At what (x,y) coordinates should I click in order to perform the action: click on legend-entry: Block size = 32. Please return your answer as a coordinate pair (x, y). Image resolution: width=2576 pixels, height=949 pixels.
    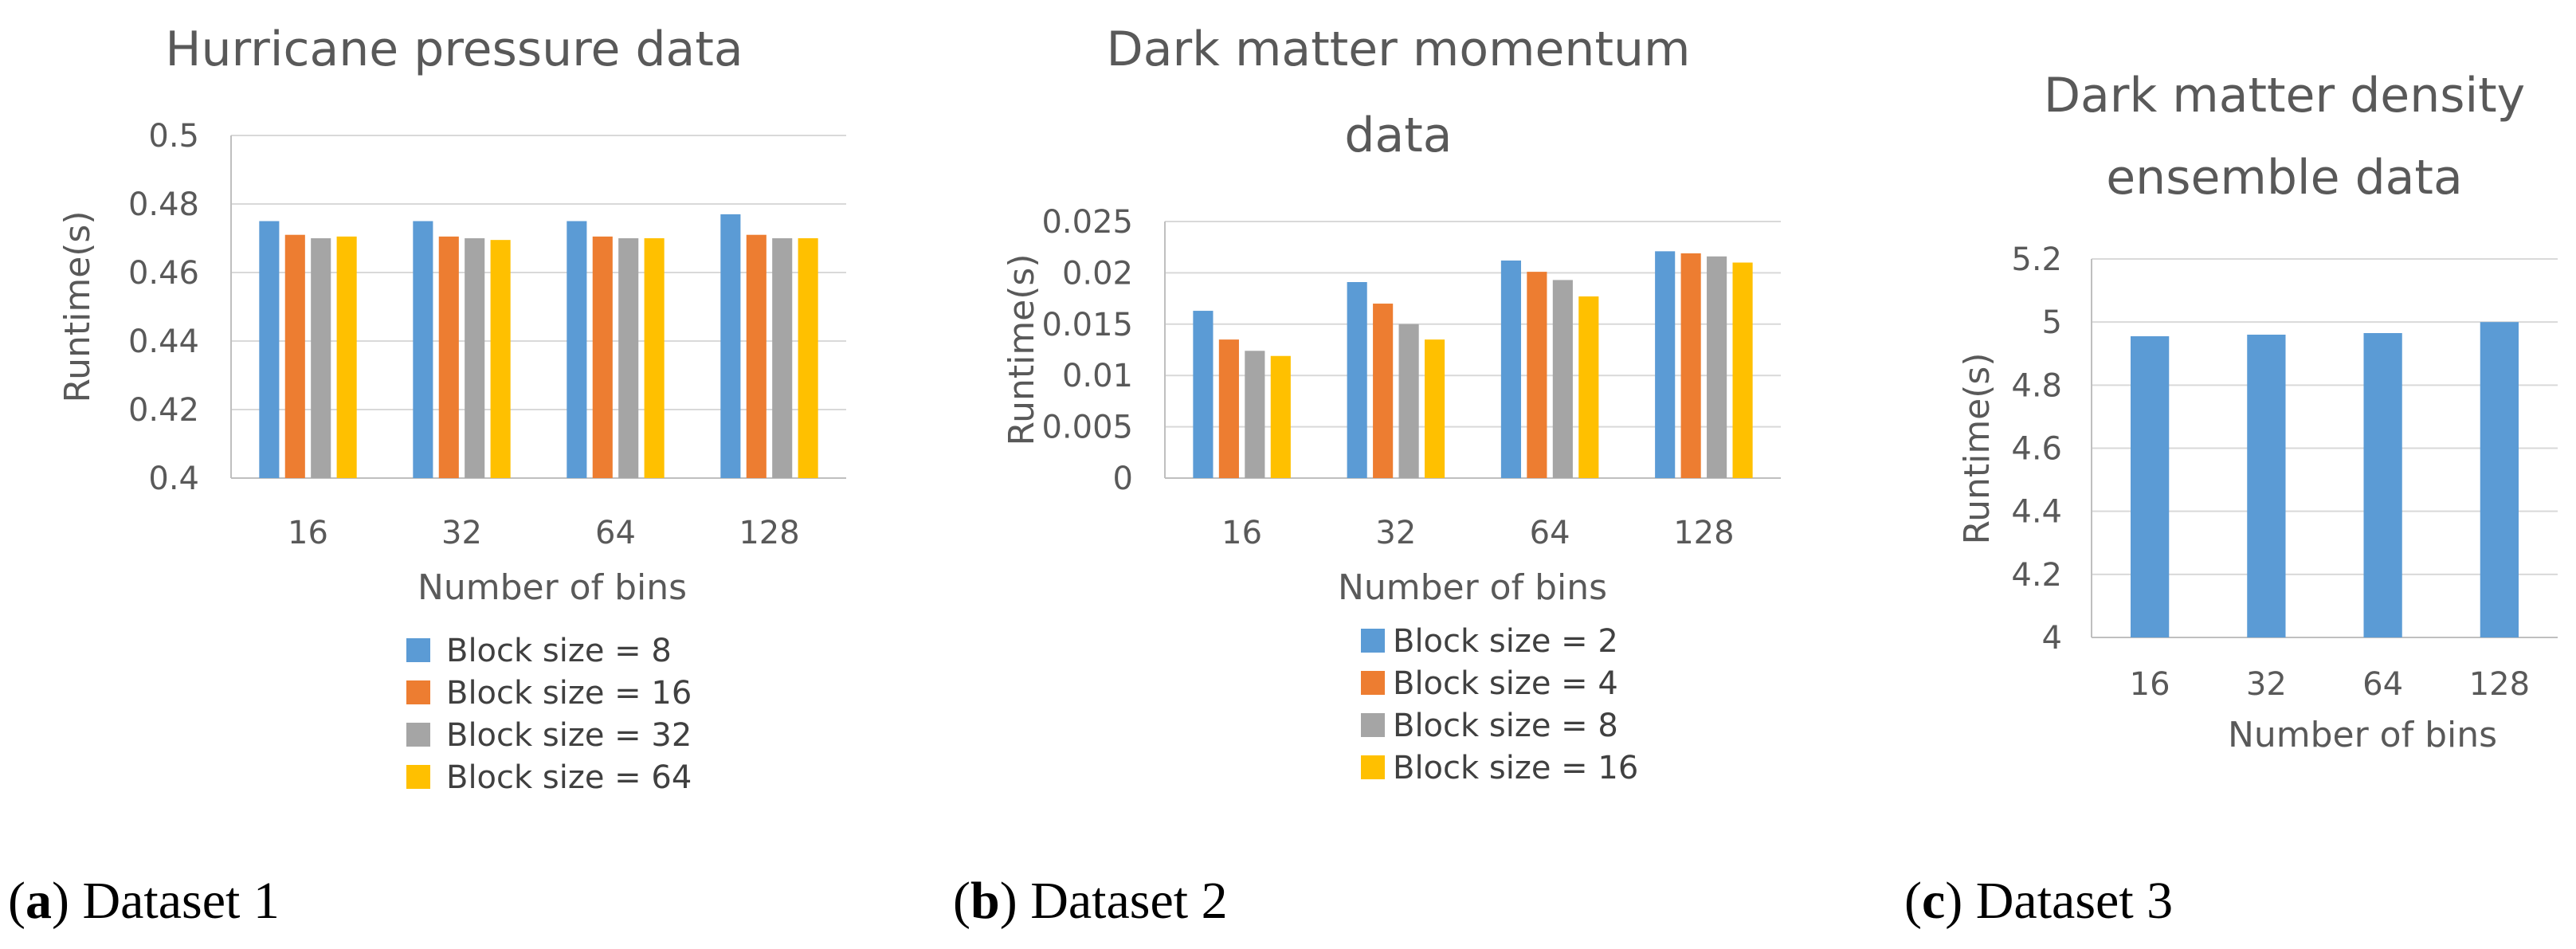
    Looking at the image, I should click on (569, 735).